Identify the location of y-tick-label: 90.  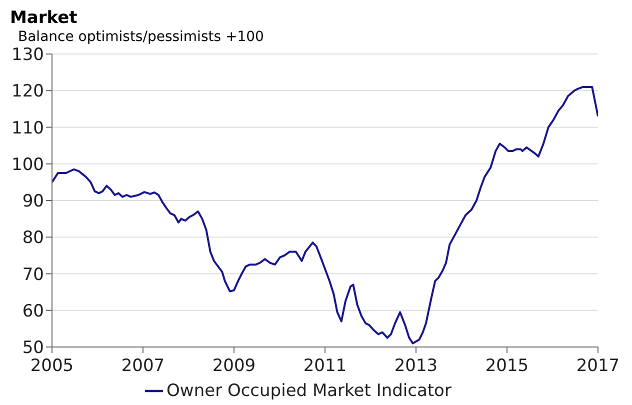
(33, 202).